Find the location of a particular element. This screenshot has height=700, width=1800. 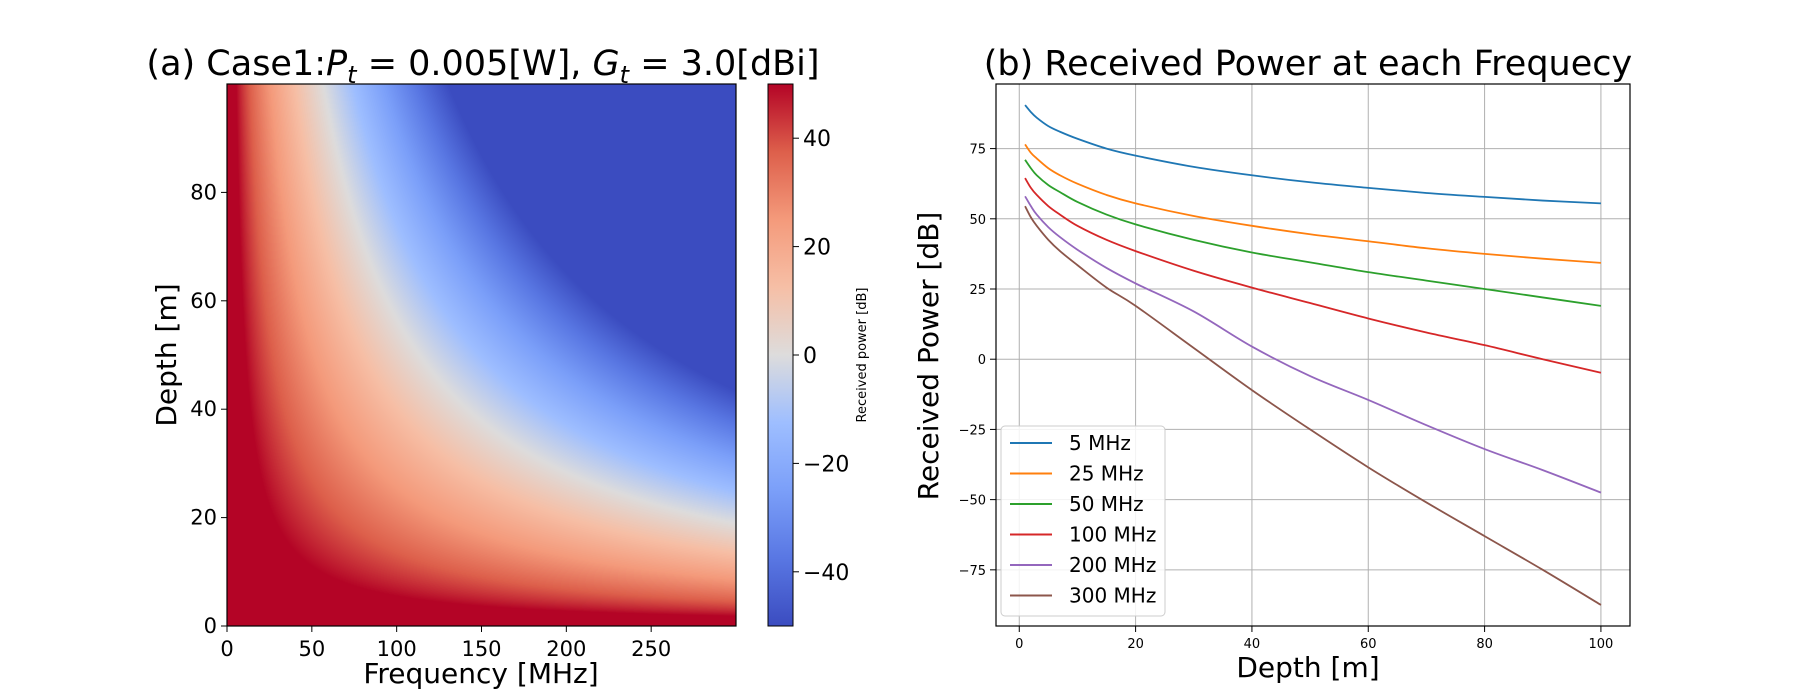

series-line-200-mhz is located at coordinates (1313, 344).